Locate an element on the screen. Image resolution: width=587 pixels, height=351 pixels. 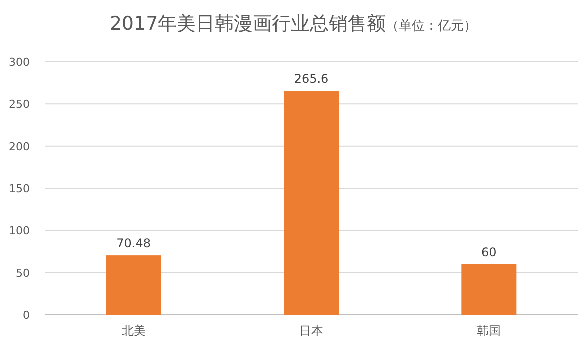
y-tick-label: 50 is located at coordinates (23, 273).